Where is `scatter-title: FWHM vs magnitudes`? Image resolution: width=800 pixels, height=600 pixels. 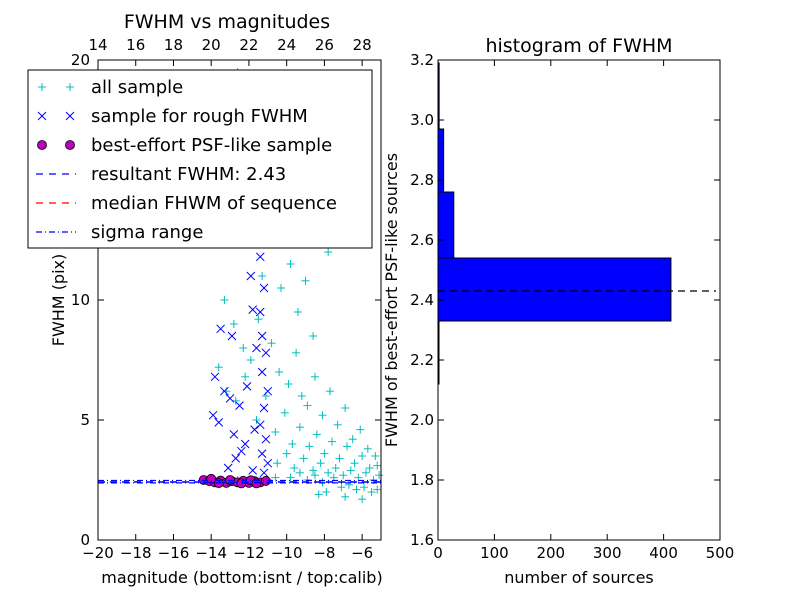 scatter-title: FWHM vs magnitudes is located at coordinates (227, 22).